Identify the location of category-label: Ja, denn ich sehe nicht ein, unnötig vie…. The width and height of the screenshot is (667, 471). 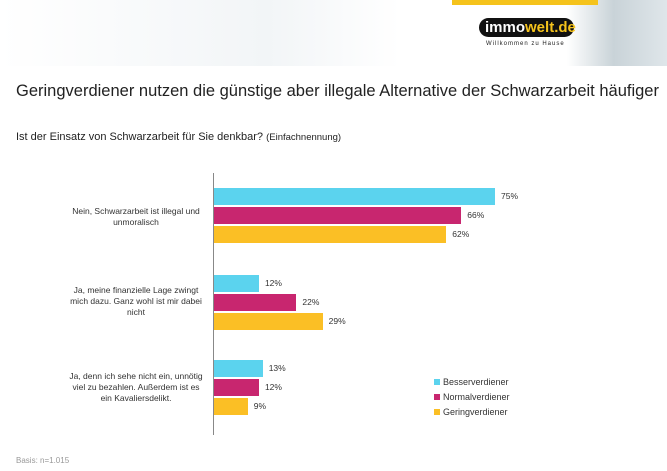
(136, 387).